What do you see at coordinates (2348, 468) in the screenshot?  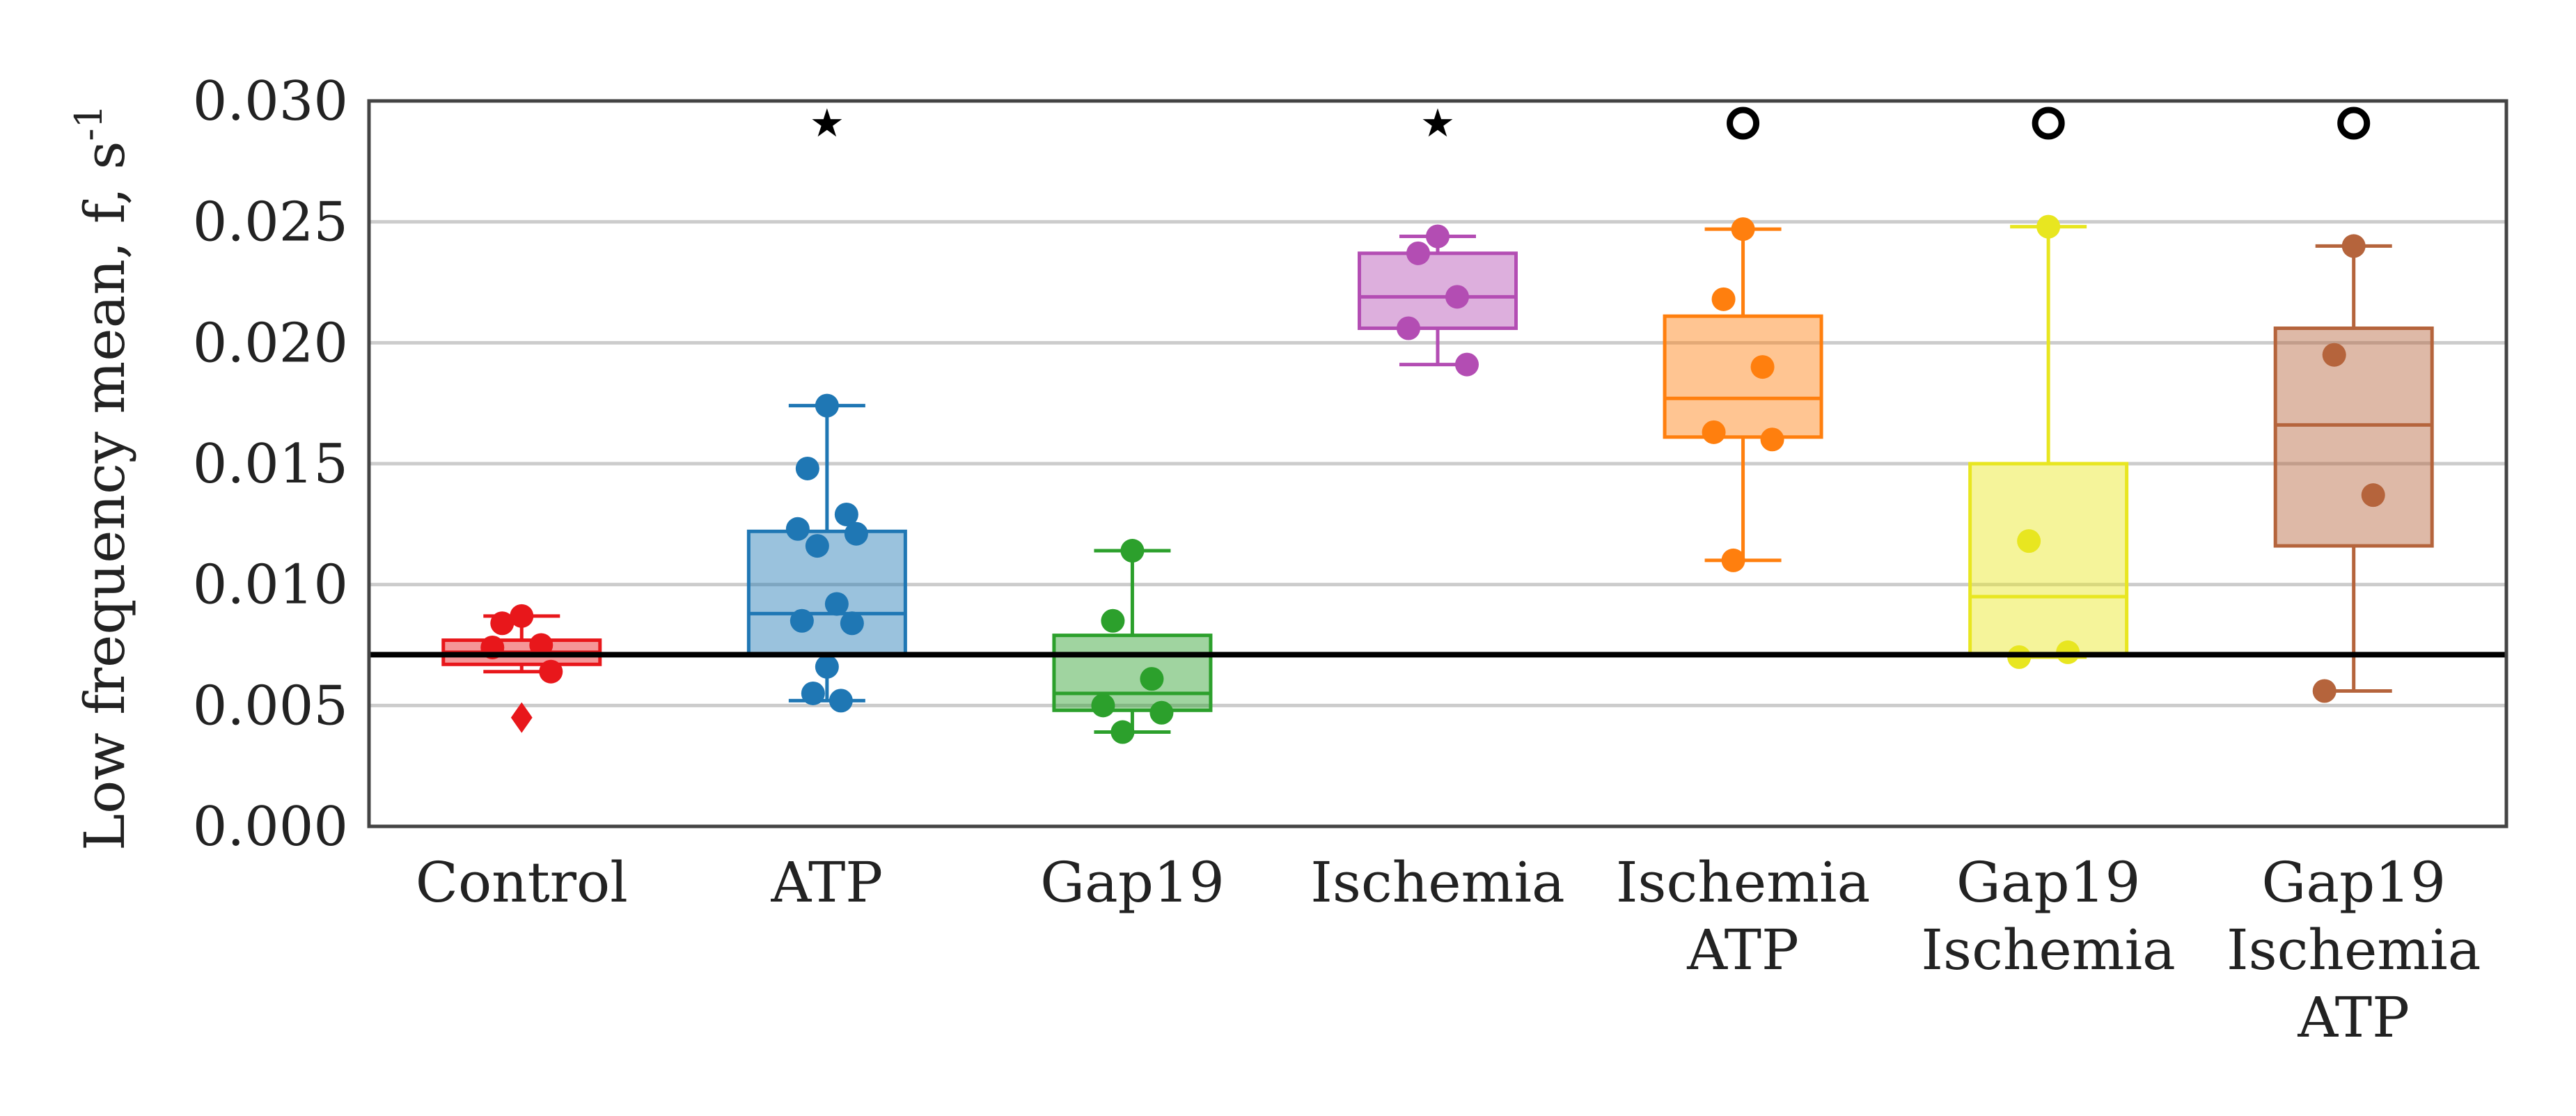 I see `points-gap19-ischemia-atp` at bounding box center [2348, 468].